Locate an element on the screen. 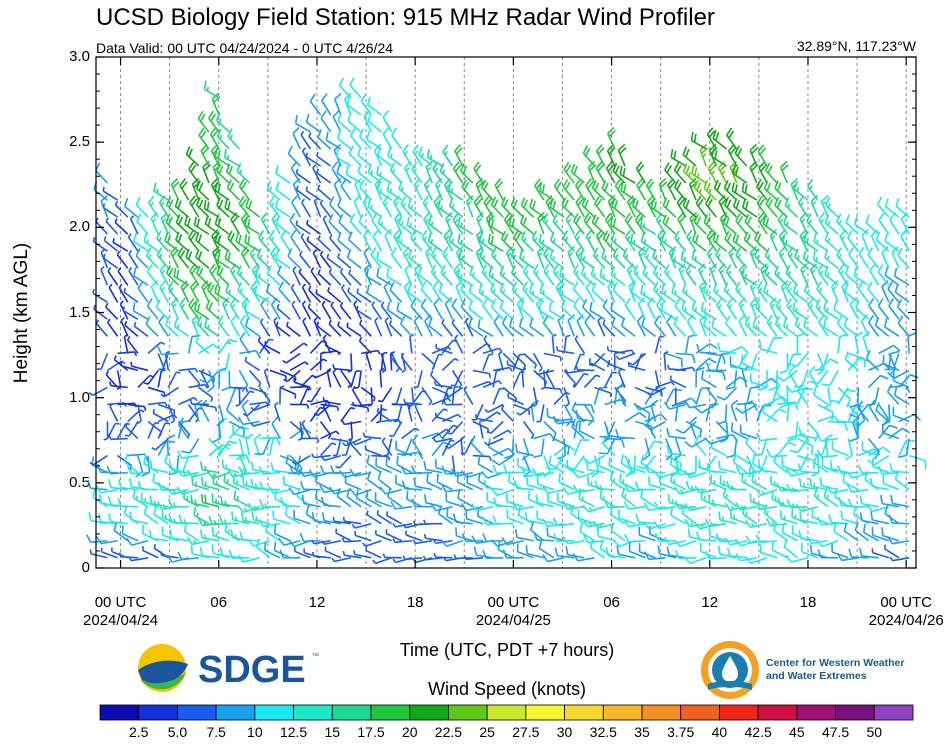  colorbar-label: 25 is located at coordinates (487, 732).